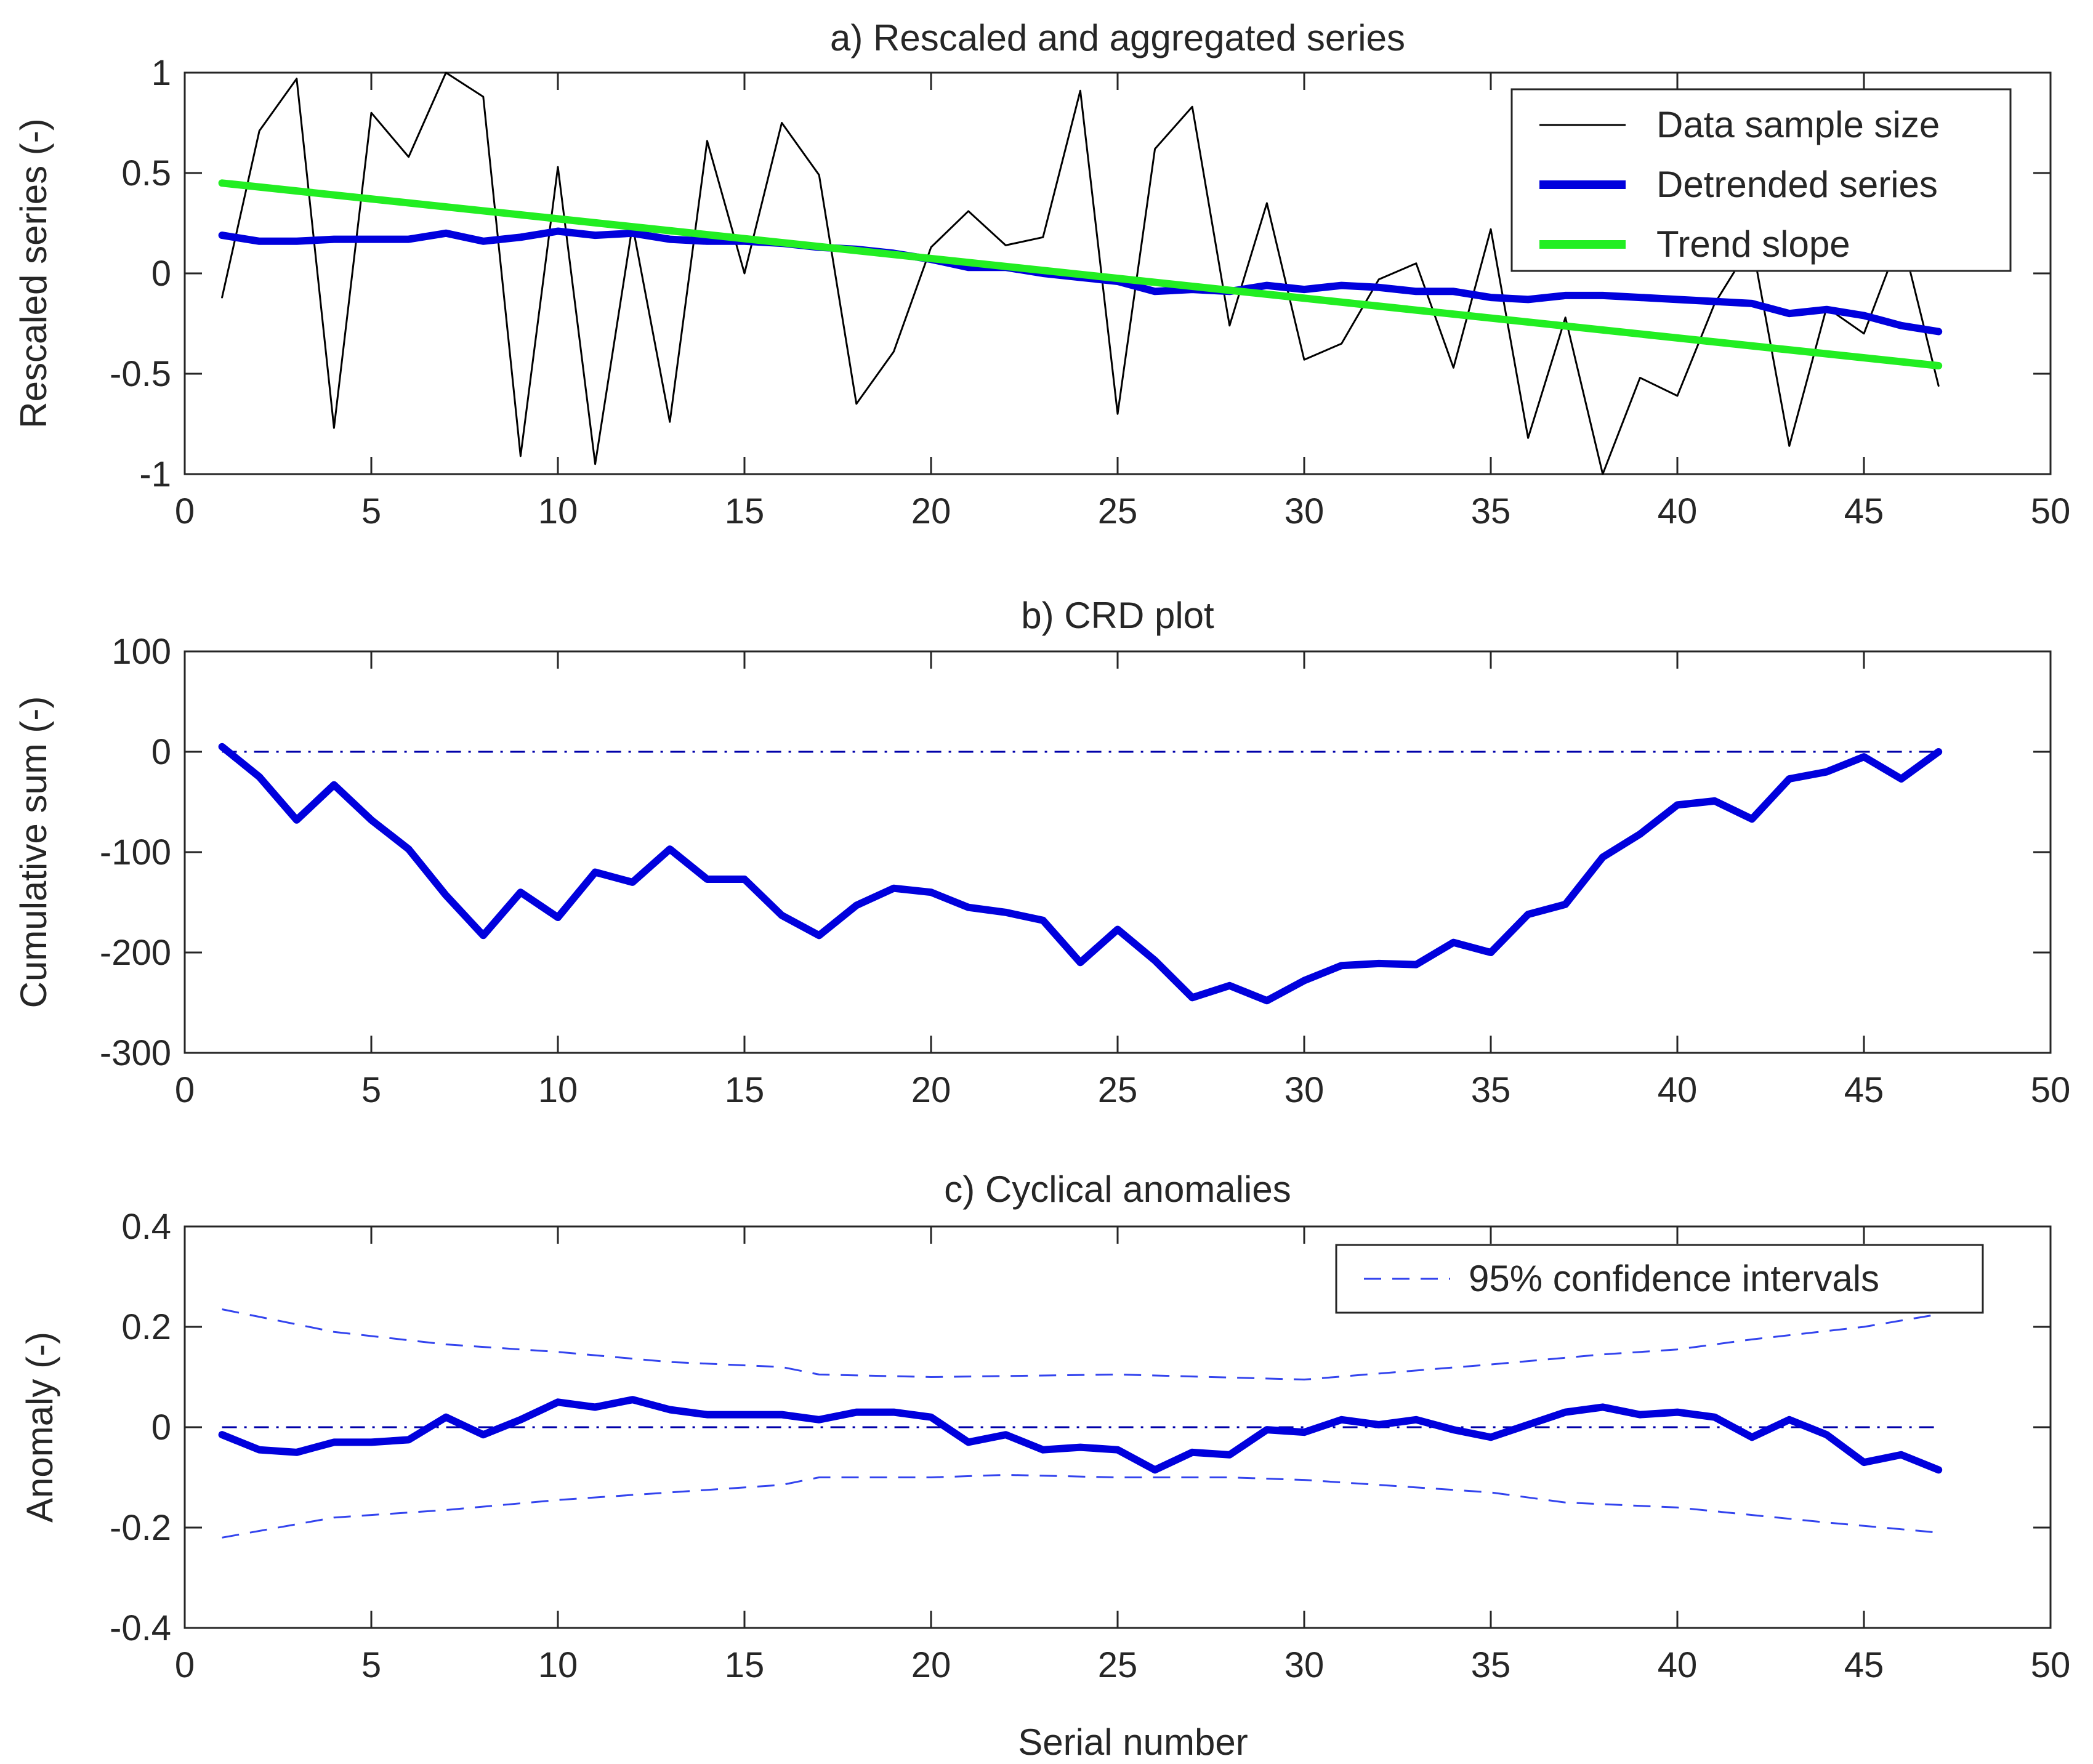  What do you see at coordinates (135, 1053) in the screenshot?
I see `y-tick-label: -300` at bounding box center [135, 1053].